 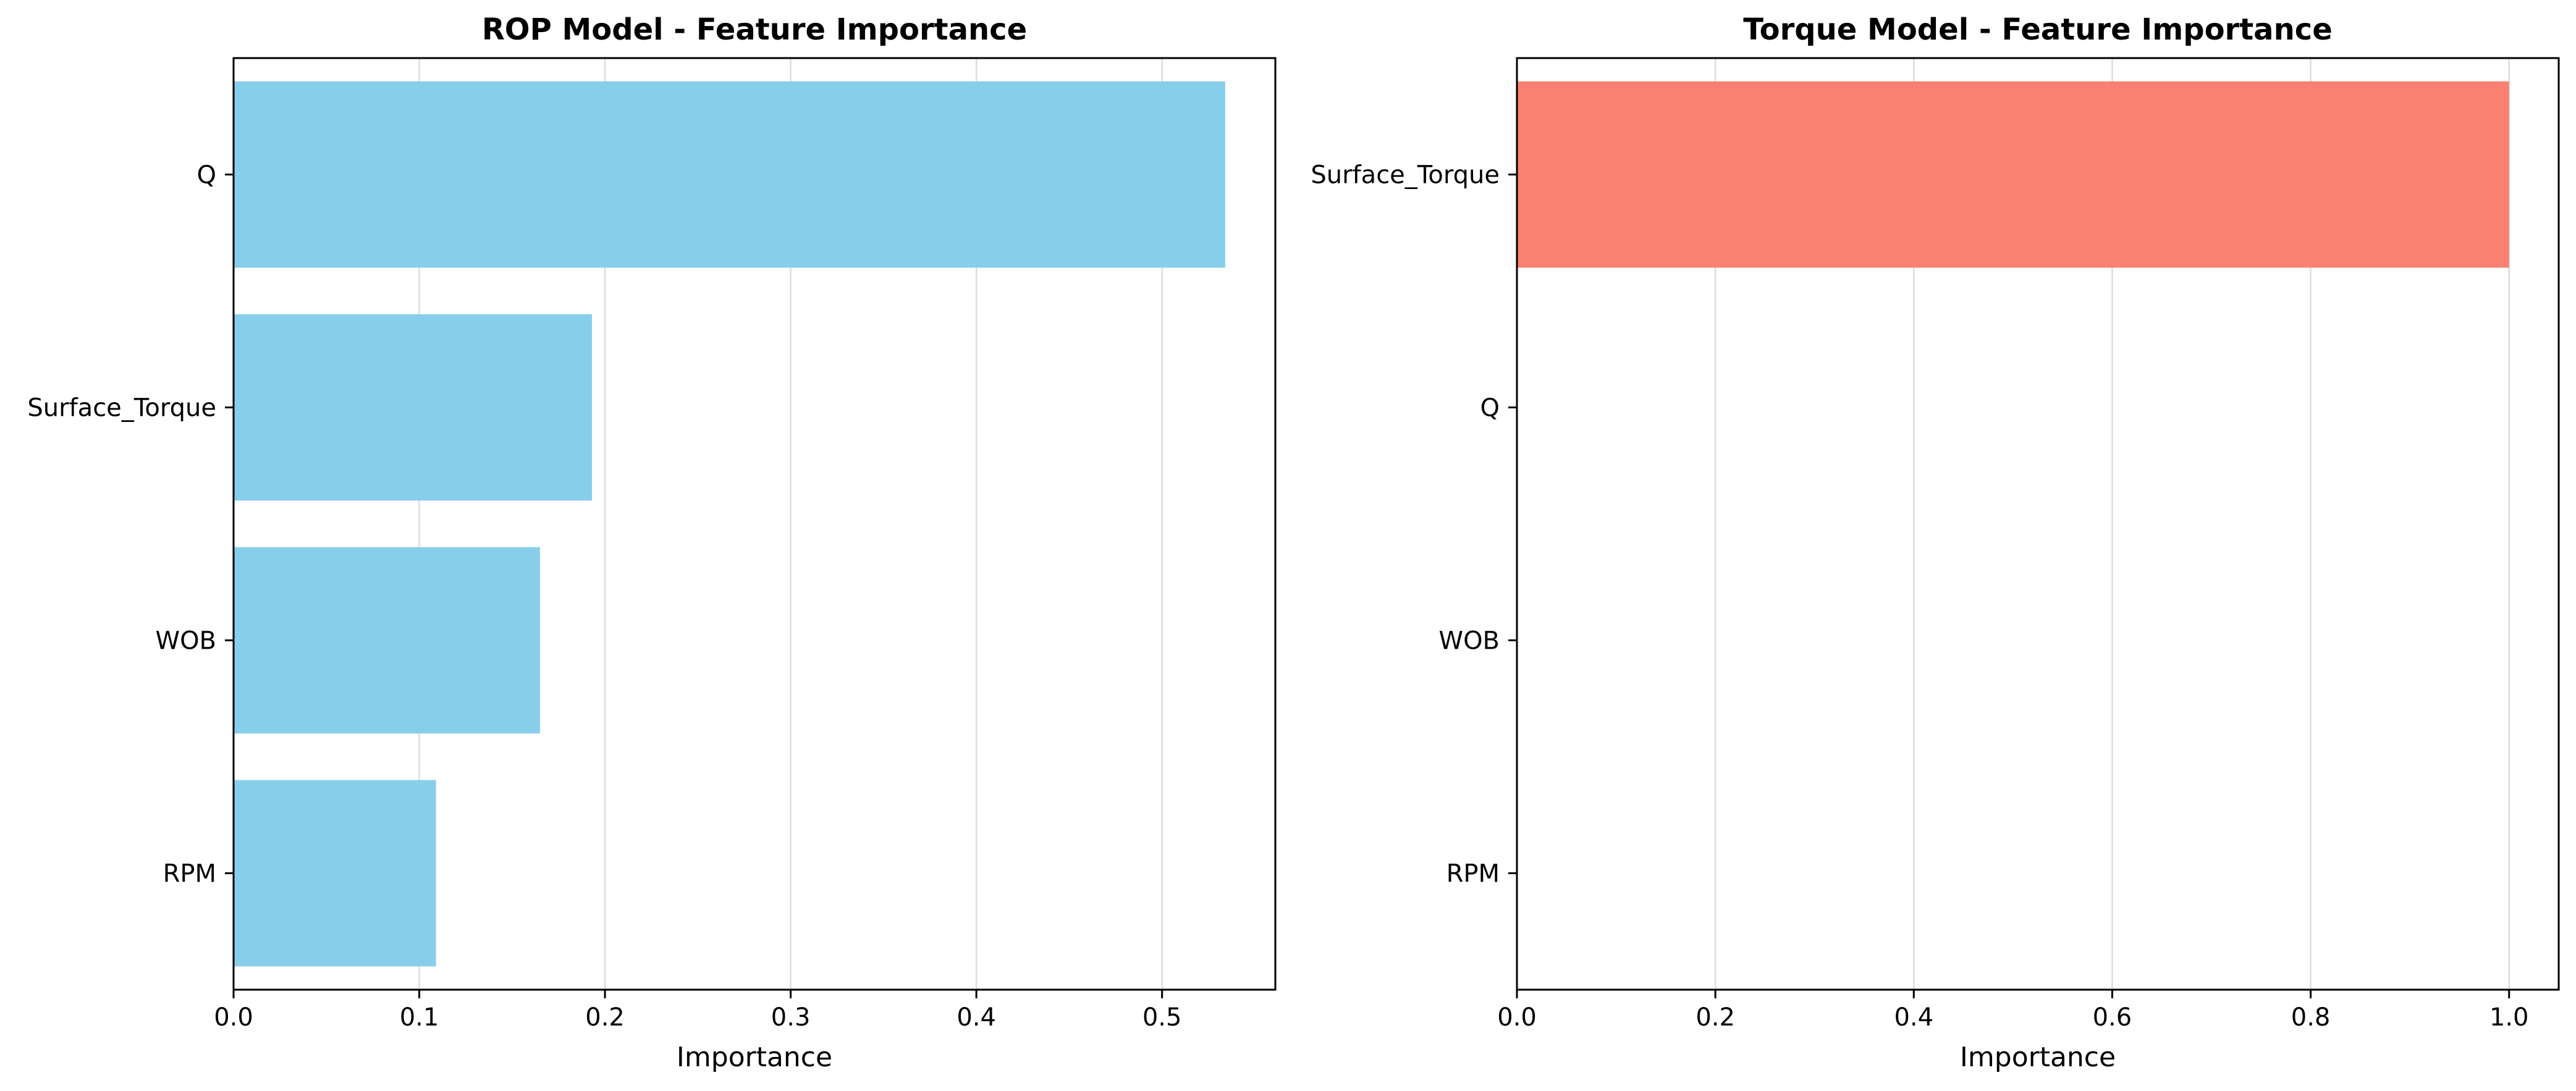 I want to click on x-tick-label: 0.8, so click(x=2311, y=1017).